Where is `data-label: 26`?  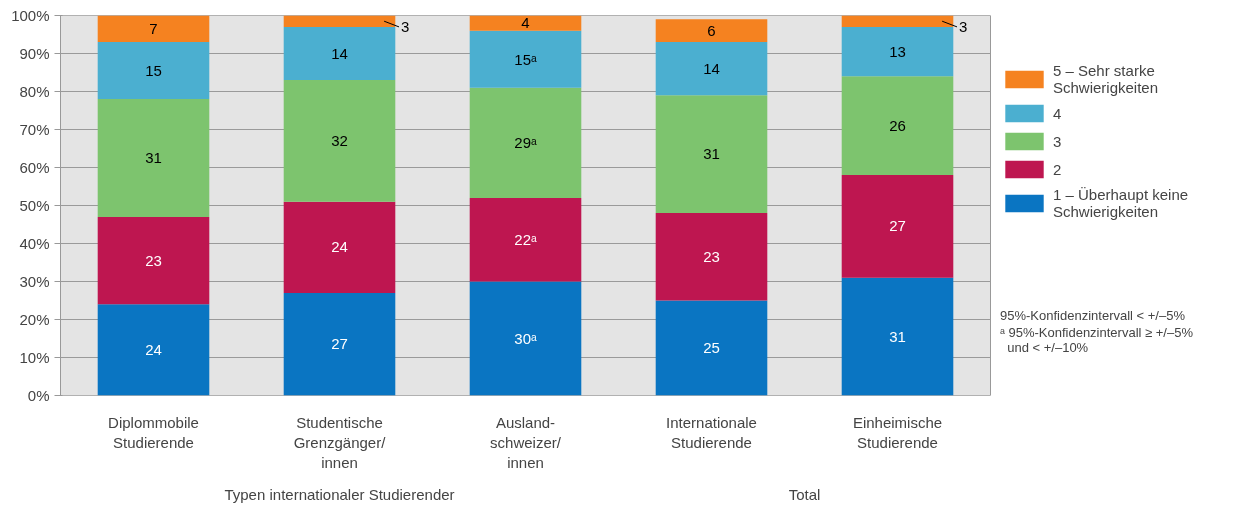 data-label: 26 is located at coordinates (897, 125).